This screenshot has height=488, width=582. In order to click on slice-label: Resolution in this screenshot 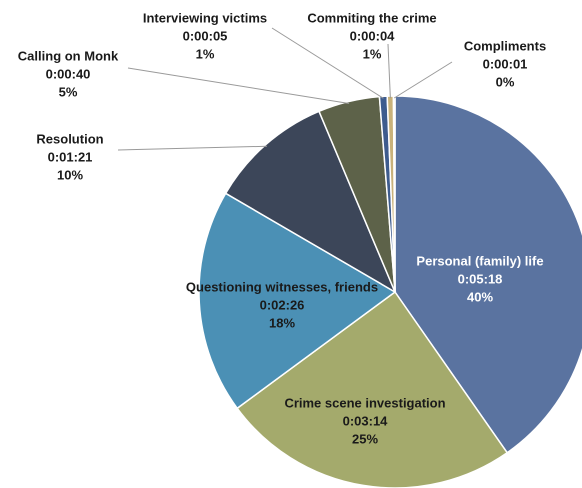, I will do `click(69, 138)`.